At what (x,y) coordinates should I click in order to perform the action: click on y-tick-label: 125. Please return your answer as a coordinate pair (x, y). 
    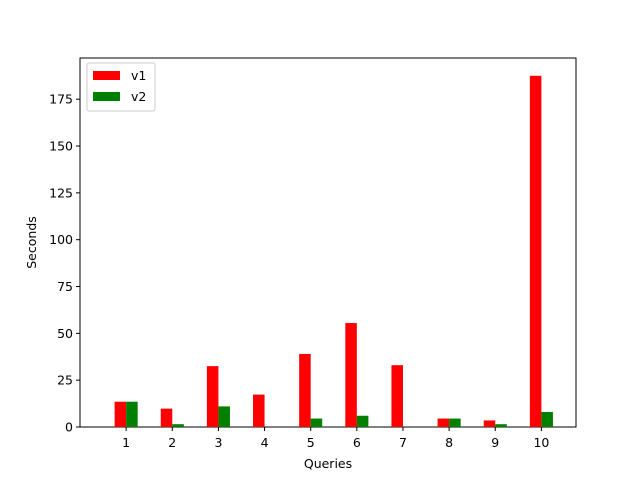
    Looking at the image, I should click on (61, 192).